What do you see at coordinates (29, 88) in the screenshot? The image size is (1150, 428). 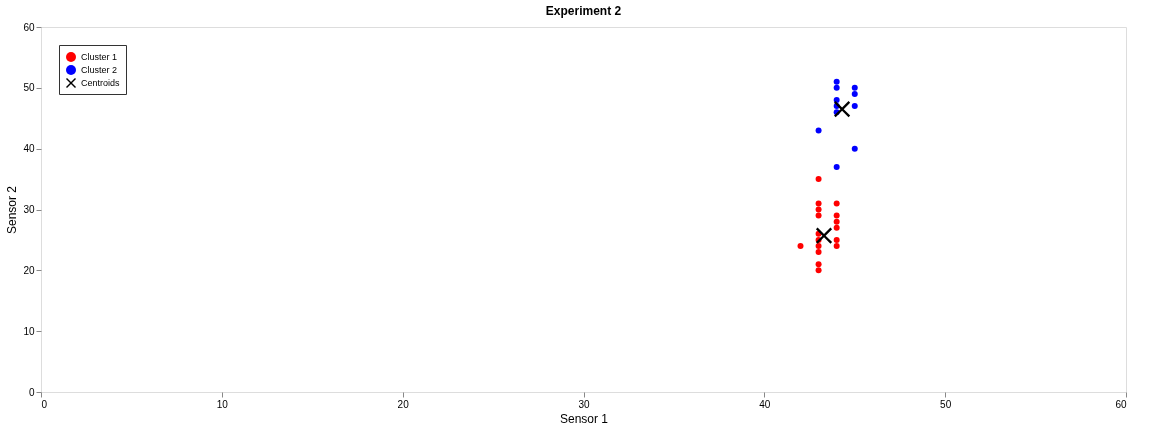 I see `y-tick-label: 50` at bounding box center [29, 88].